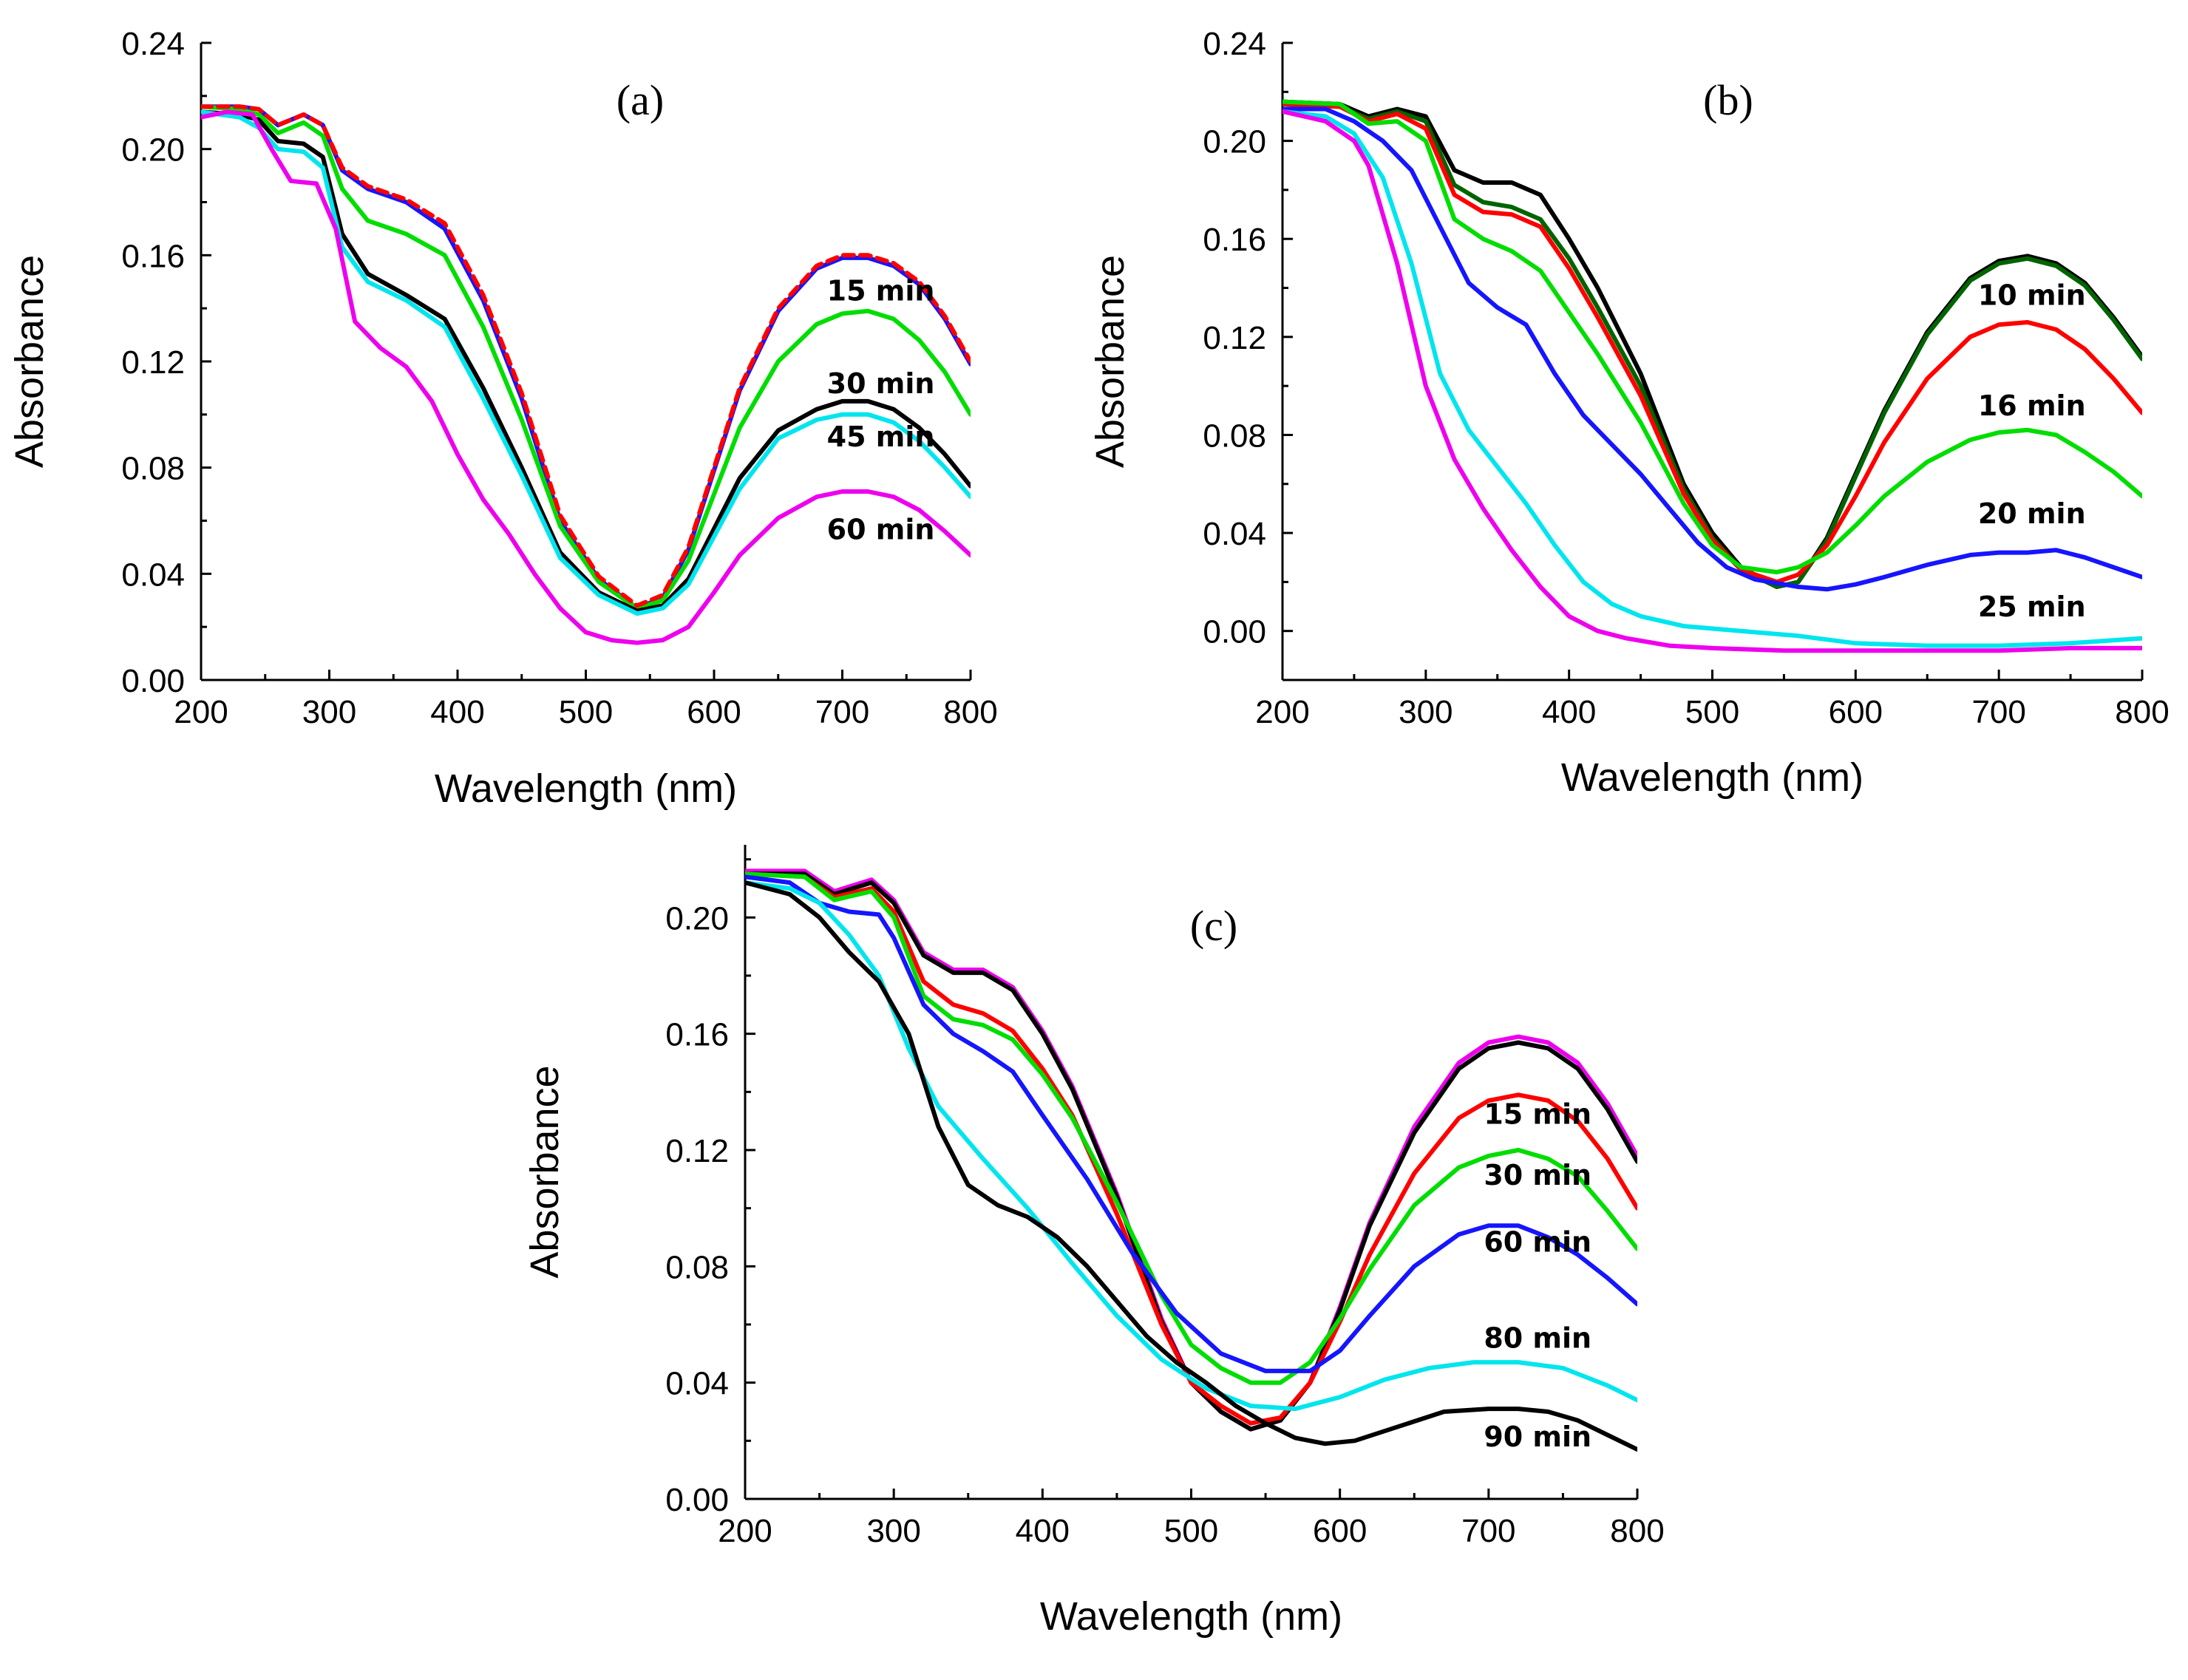 This screenshot has width=2188, height=1680. I want to click on series-line-black-main, so click(1191, 1151).